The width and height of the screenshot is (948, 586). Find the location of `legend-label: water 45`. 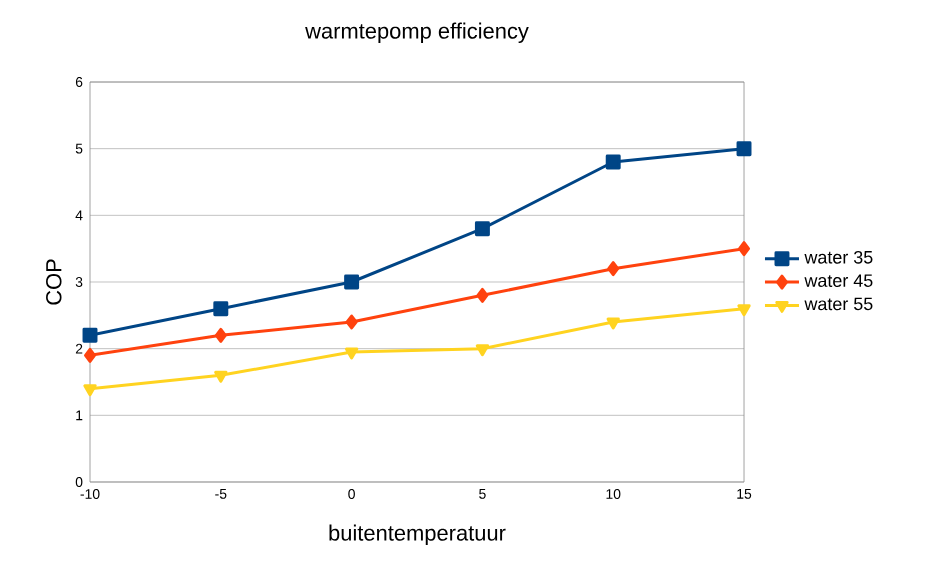

legend-label: water 45 is located at coordinates (838, 280).